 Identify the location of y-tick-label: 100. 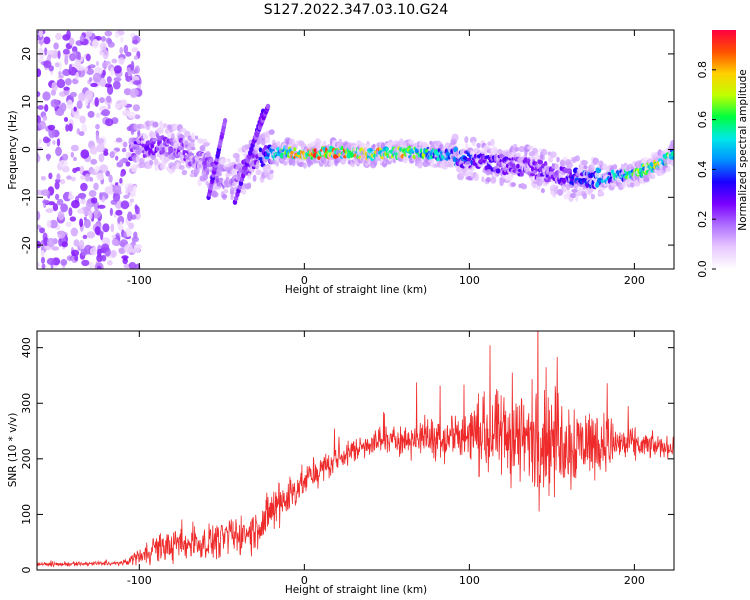
(26, 514).